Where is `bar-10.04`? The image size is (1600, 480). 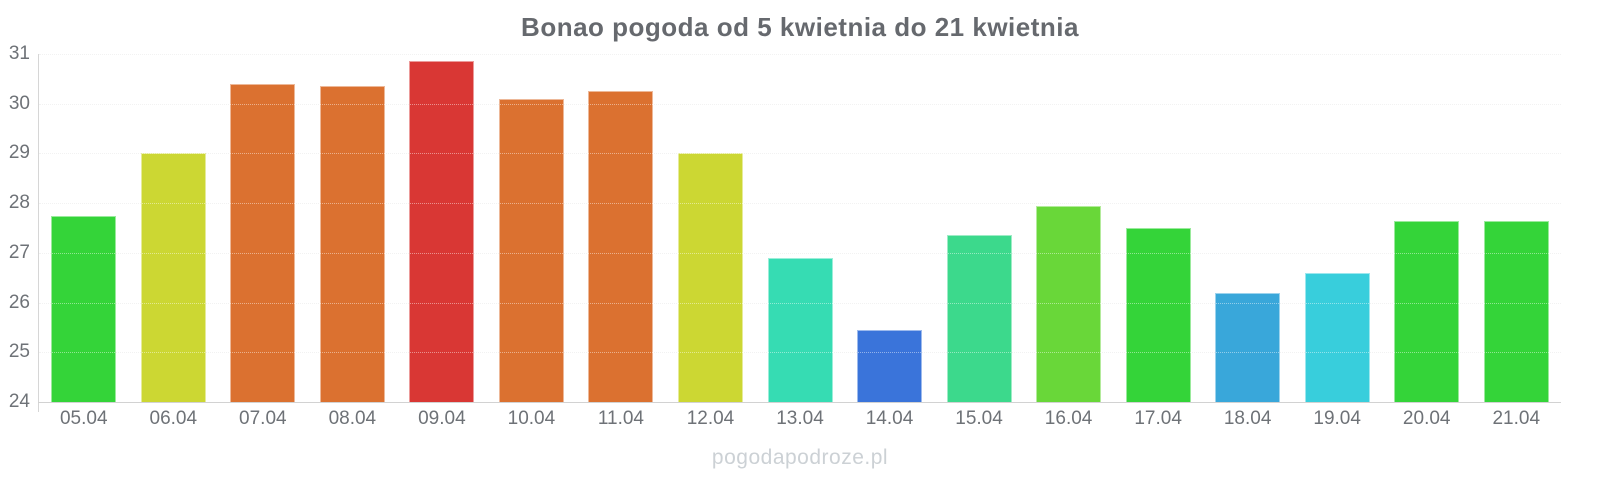 bar-10.04 is located at coordinates (531, 250).